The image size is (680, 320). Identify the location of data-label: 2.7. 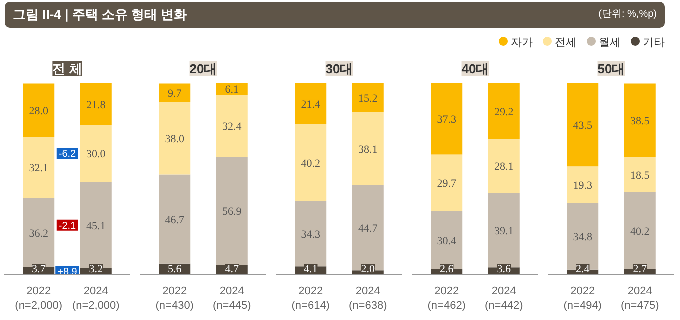
(640, 269).